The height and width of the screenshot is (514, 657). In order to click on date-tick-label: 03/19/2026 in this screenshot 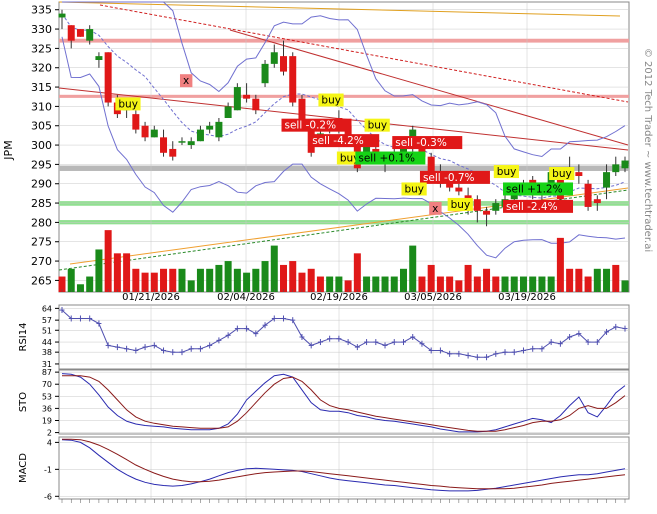, I will do `click(527, 297)`.